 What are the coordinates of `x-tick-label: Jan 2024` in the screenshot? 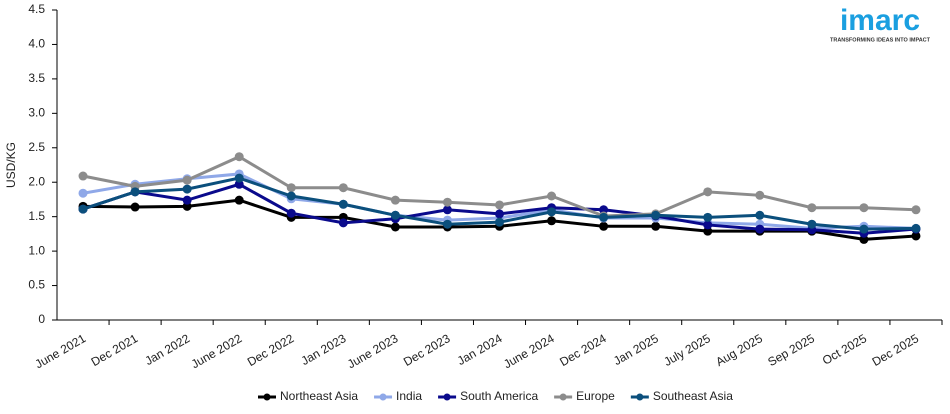 It's located at (480, 349).